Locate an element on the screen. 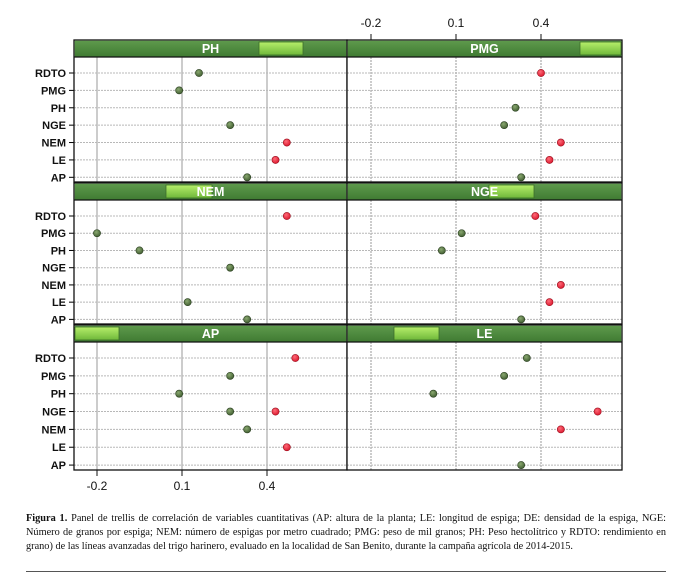 Image resolution: width=679 pixels, height=579 pixels. strip-title: AP is located at coordinates (210, 334).